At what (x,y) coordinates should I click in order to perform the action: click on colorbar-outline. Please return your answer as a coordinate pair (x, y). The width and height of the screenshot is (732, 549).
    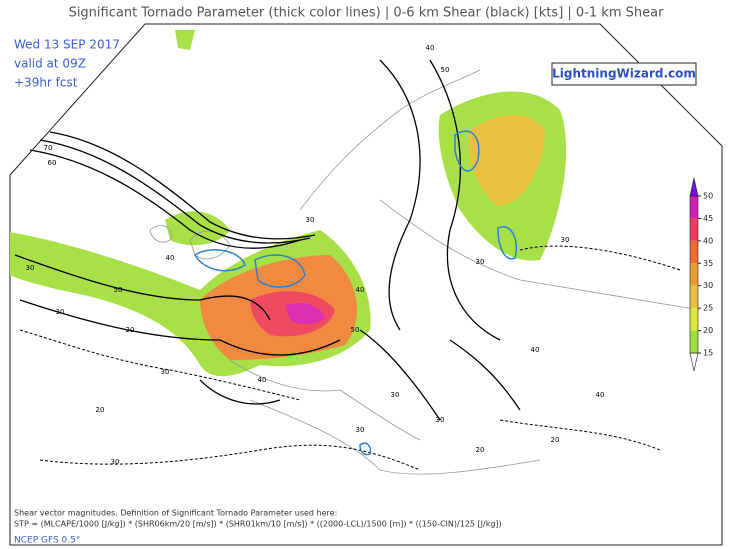
    Looking at the image, I should click on (694, 274).